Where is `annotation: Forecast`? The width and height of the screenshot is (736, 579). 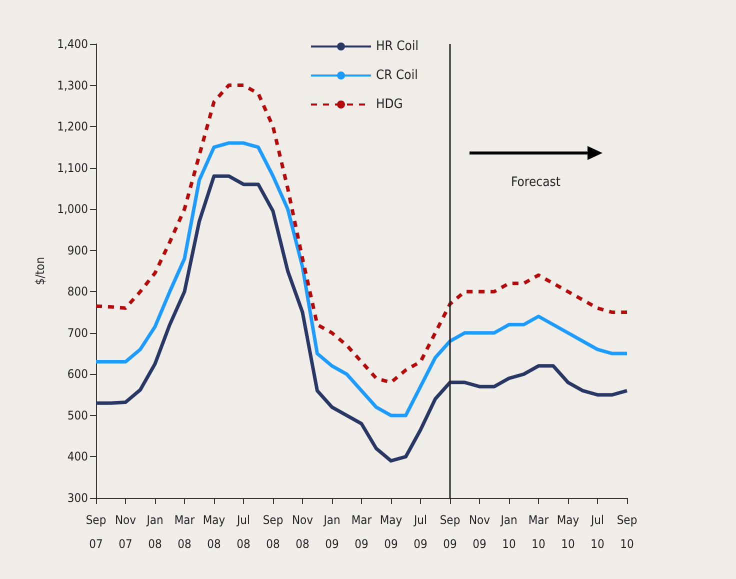
annotation: Forecast is located at coordinates (536, 182).